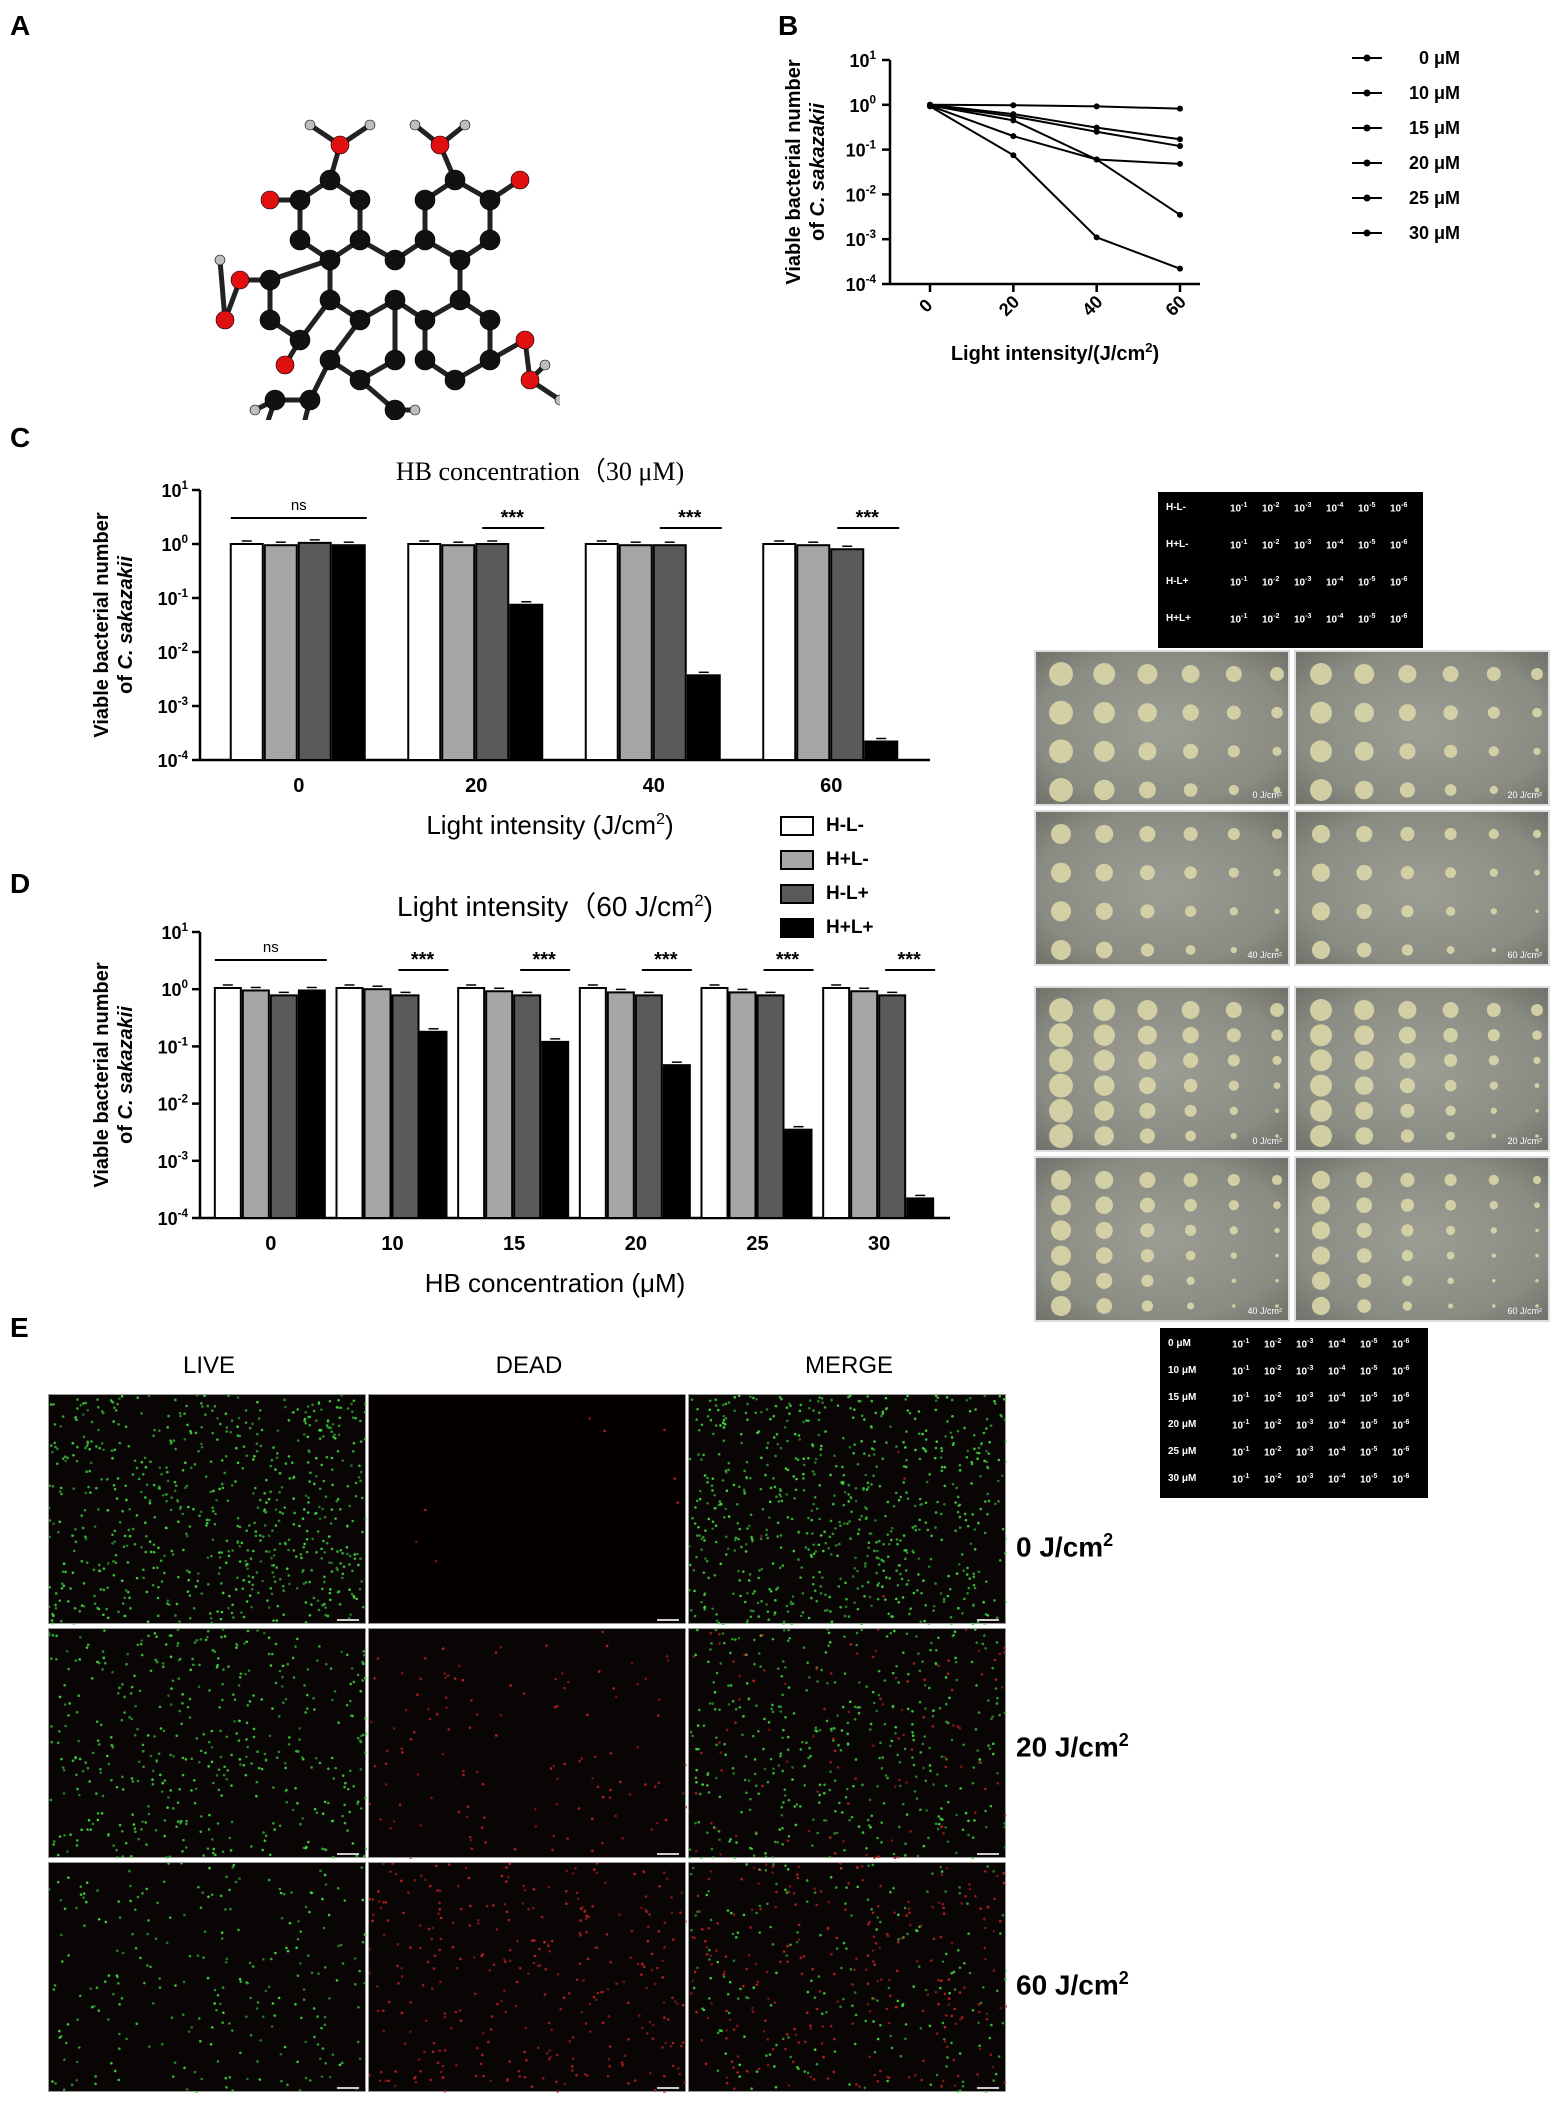 This screenshot has width=1562, height=2104. Describe the element at coordinates (1422, 728) in the screenshot. I see `agar-plate: 20 J/cm²` at that location.